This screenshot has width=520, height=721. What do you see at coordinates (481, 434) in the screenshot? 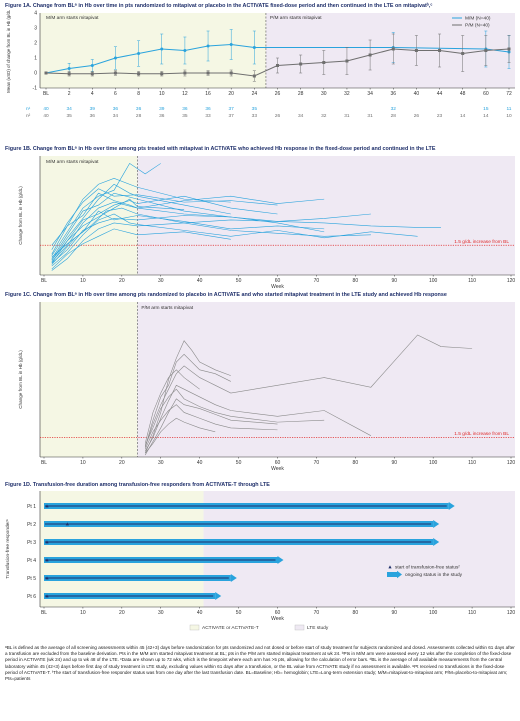
I see `reference-label: 1.5 g/dL increase from BL` at bounding box center [481, 434].